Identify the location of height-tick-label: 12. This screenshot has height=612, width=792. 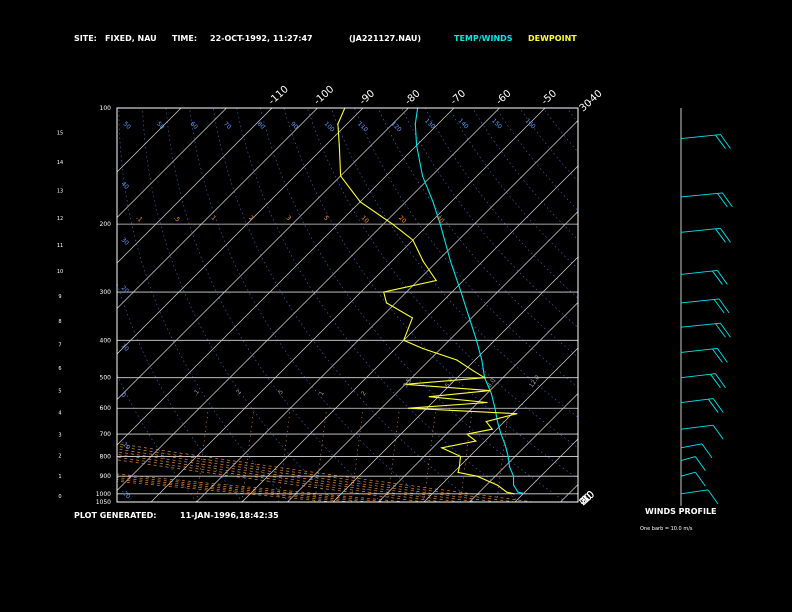
(60, 219).